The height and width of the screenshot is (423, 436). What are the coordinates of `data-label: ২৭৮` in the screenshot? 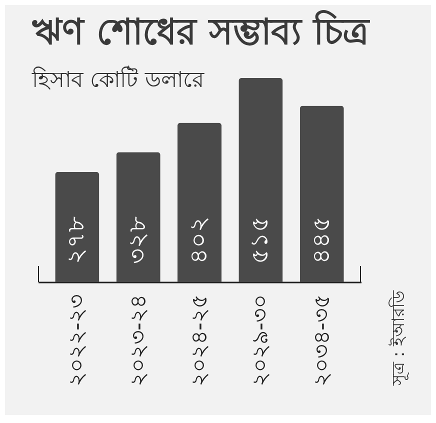 It's located at (76, 240).